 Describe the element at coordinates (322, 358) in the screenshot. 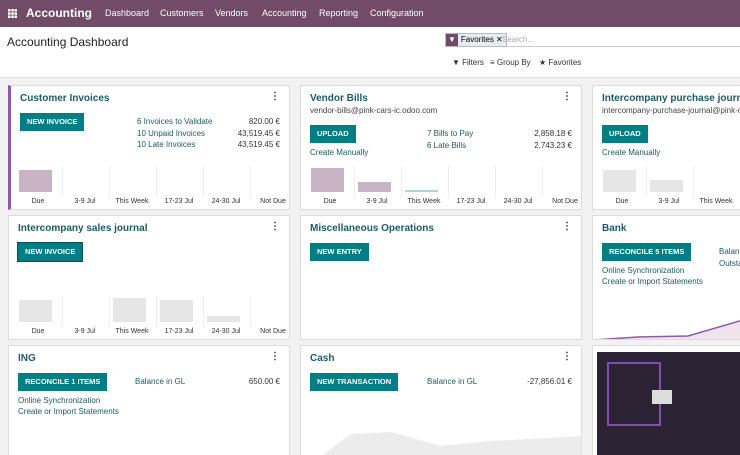

I see `card-title: Cash` at that location.